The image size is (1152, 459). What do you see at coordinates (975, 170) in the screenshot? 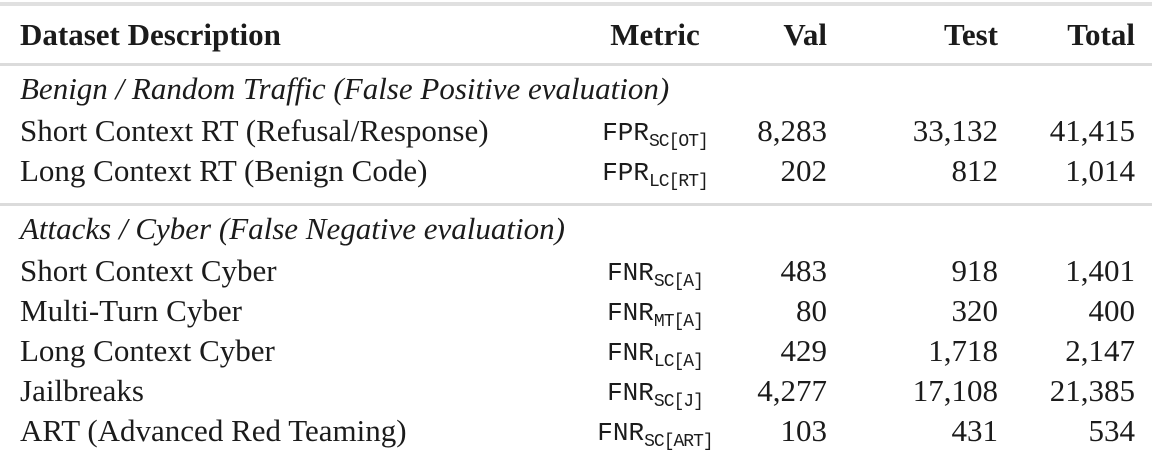
I see `test-cell: 812` at bounding box center [975, 170].